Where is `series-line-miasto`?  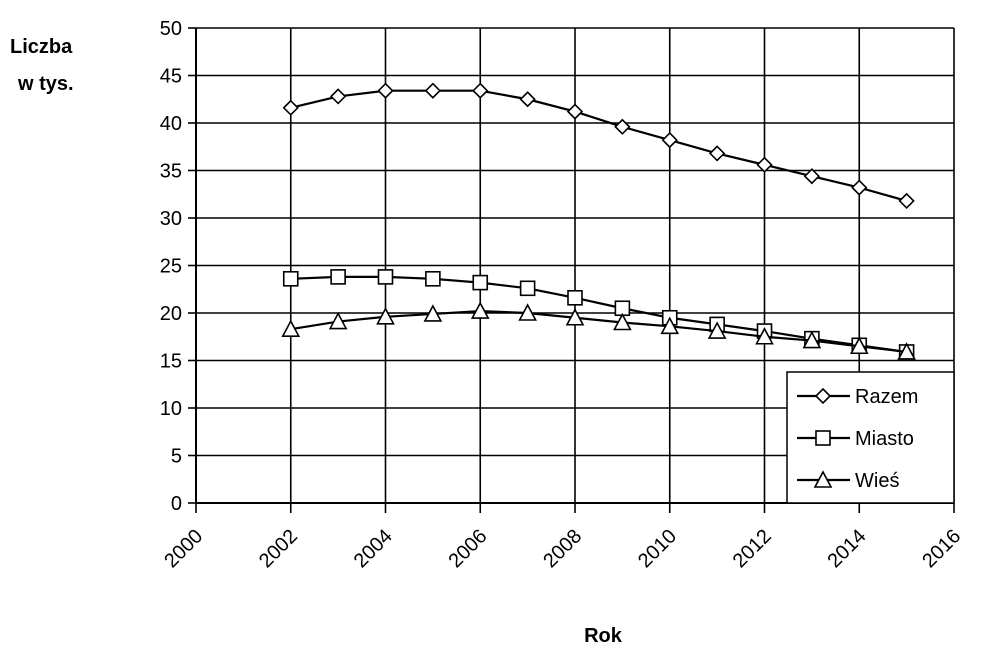
series-line-miasto is located at coordinates (598, 314).